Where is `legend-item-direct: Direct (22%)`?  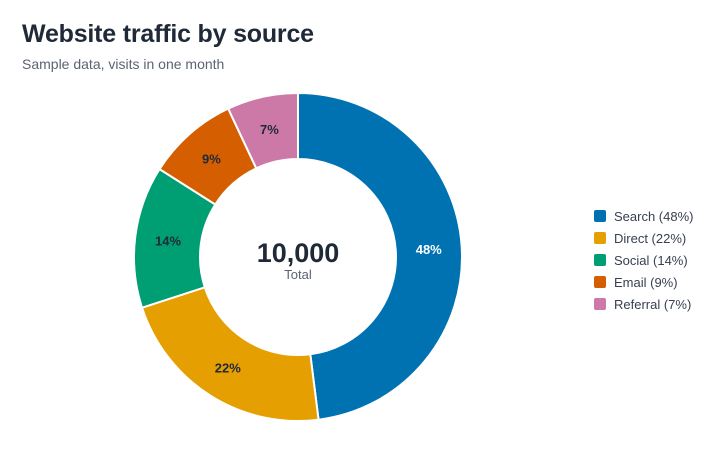
legend-item-direct: Direct (22%) is located at coordinates (654, 238).